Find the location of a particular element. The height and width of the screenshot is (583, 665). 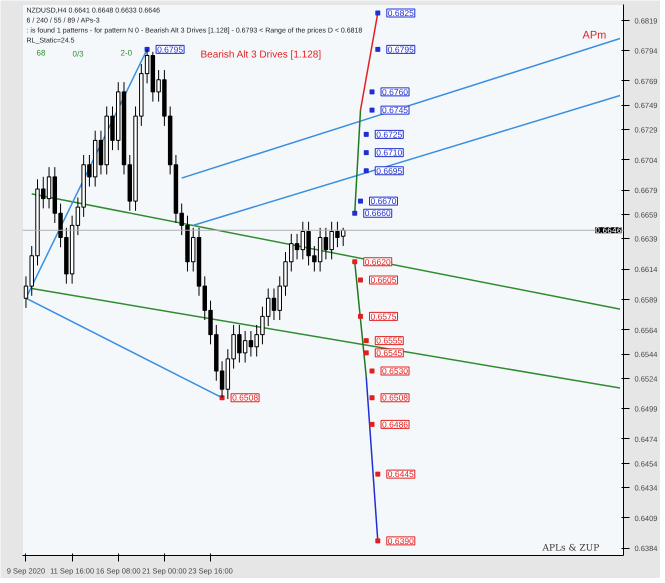

data-label: 0.6486 is located at coordinates (395, 424).